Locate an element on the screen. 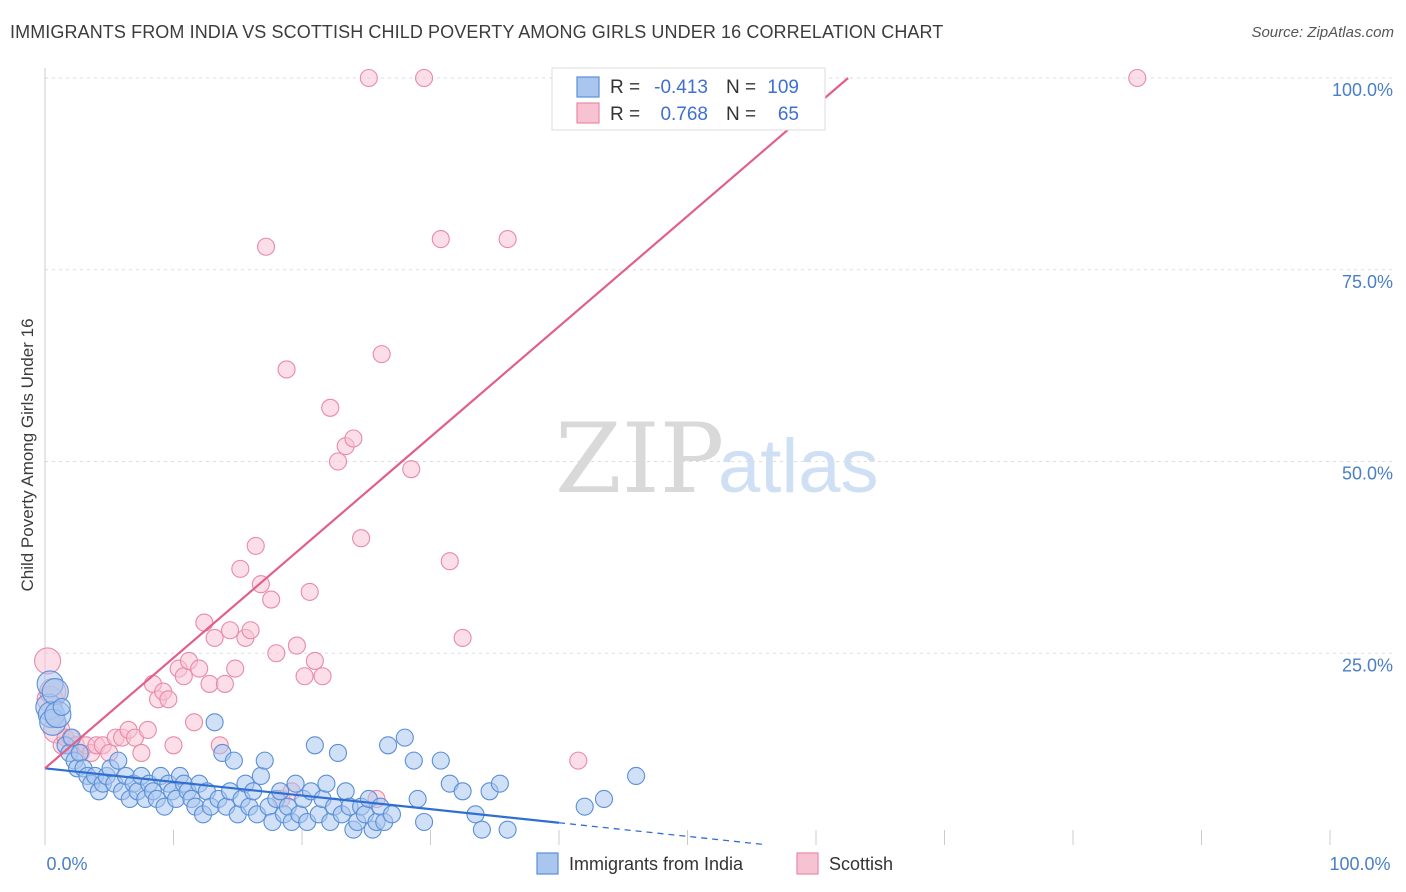  legend-n-label-scottish: N = is located at coordinates (741, 114).